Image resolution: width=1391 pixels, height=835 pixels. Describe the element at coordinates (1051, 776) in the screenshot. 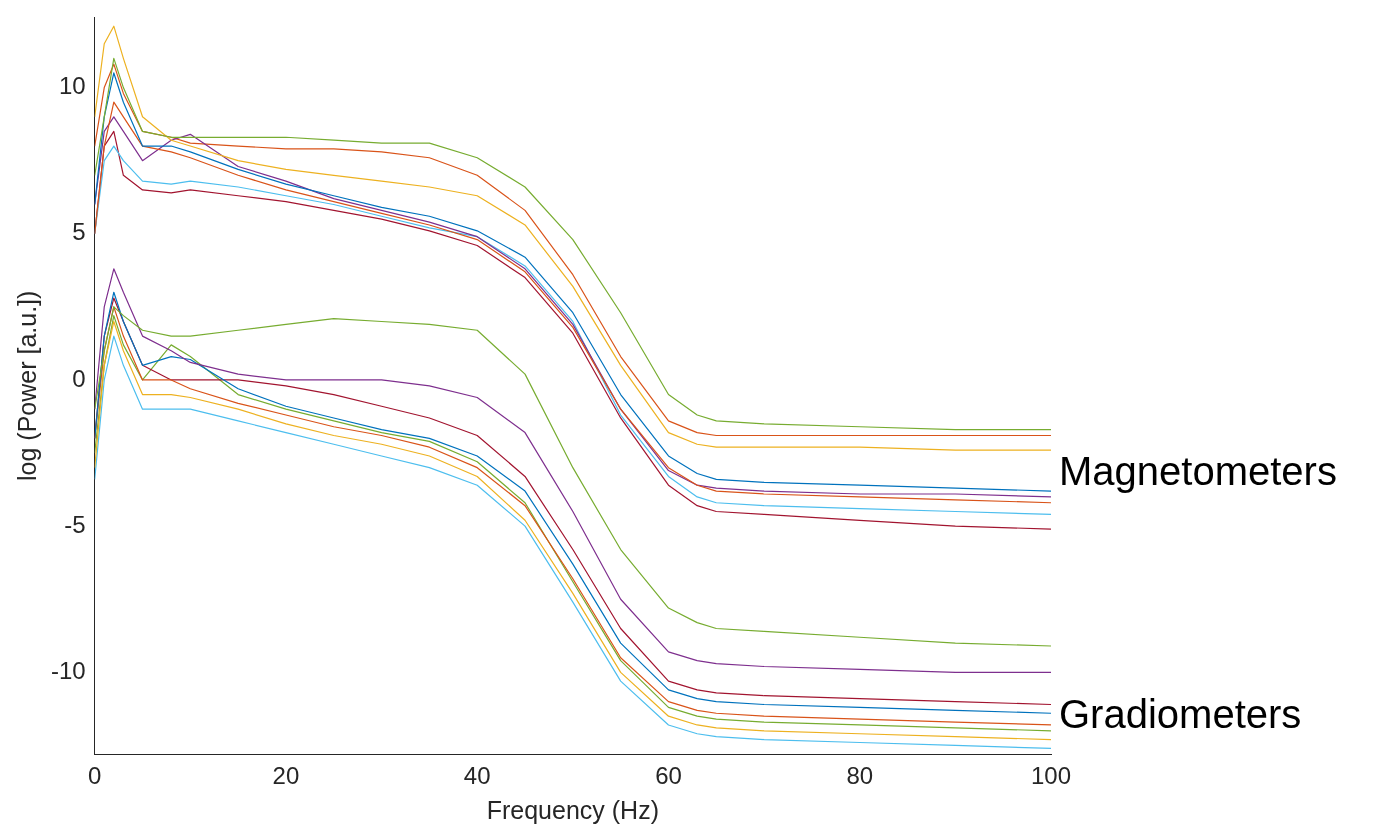

I see `x-tick-label: 100` at that location.